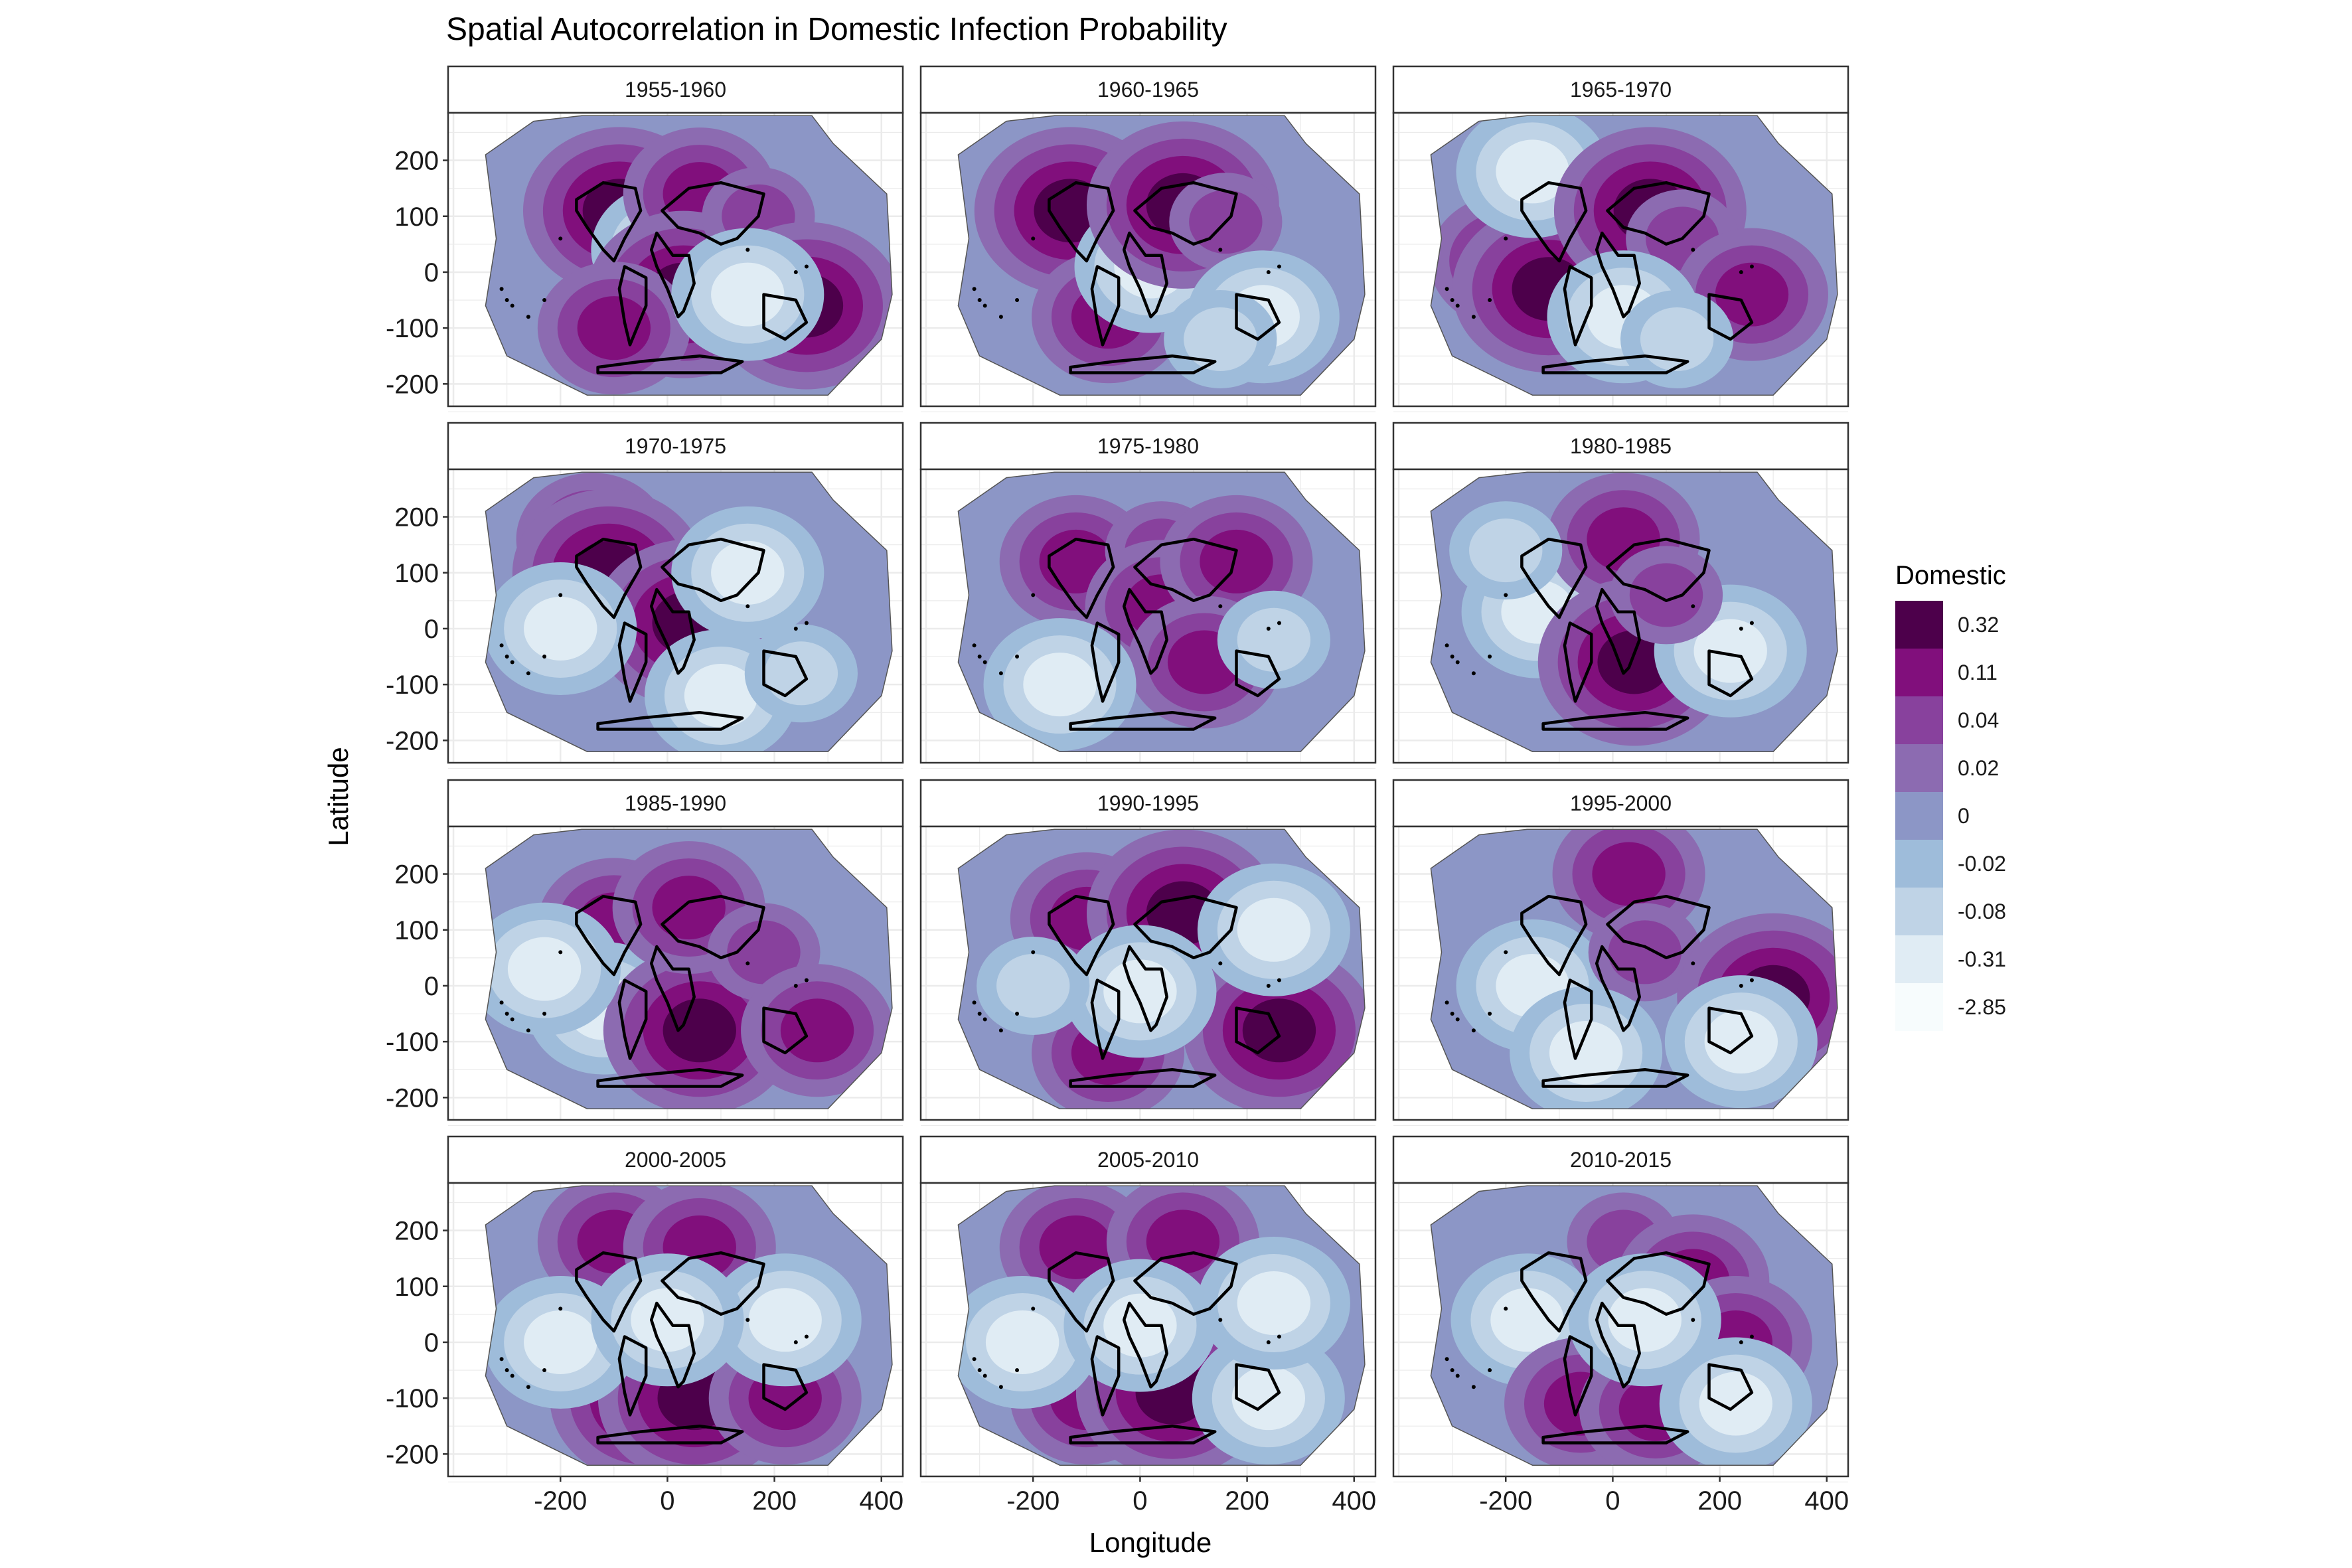 This screenshot has width=2352, height=1568. I want to click on y-tick-label: -100, so click(413, 1399).